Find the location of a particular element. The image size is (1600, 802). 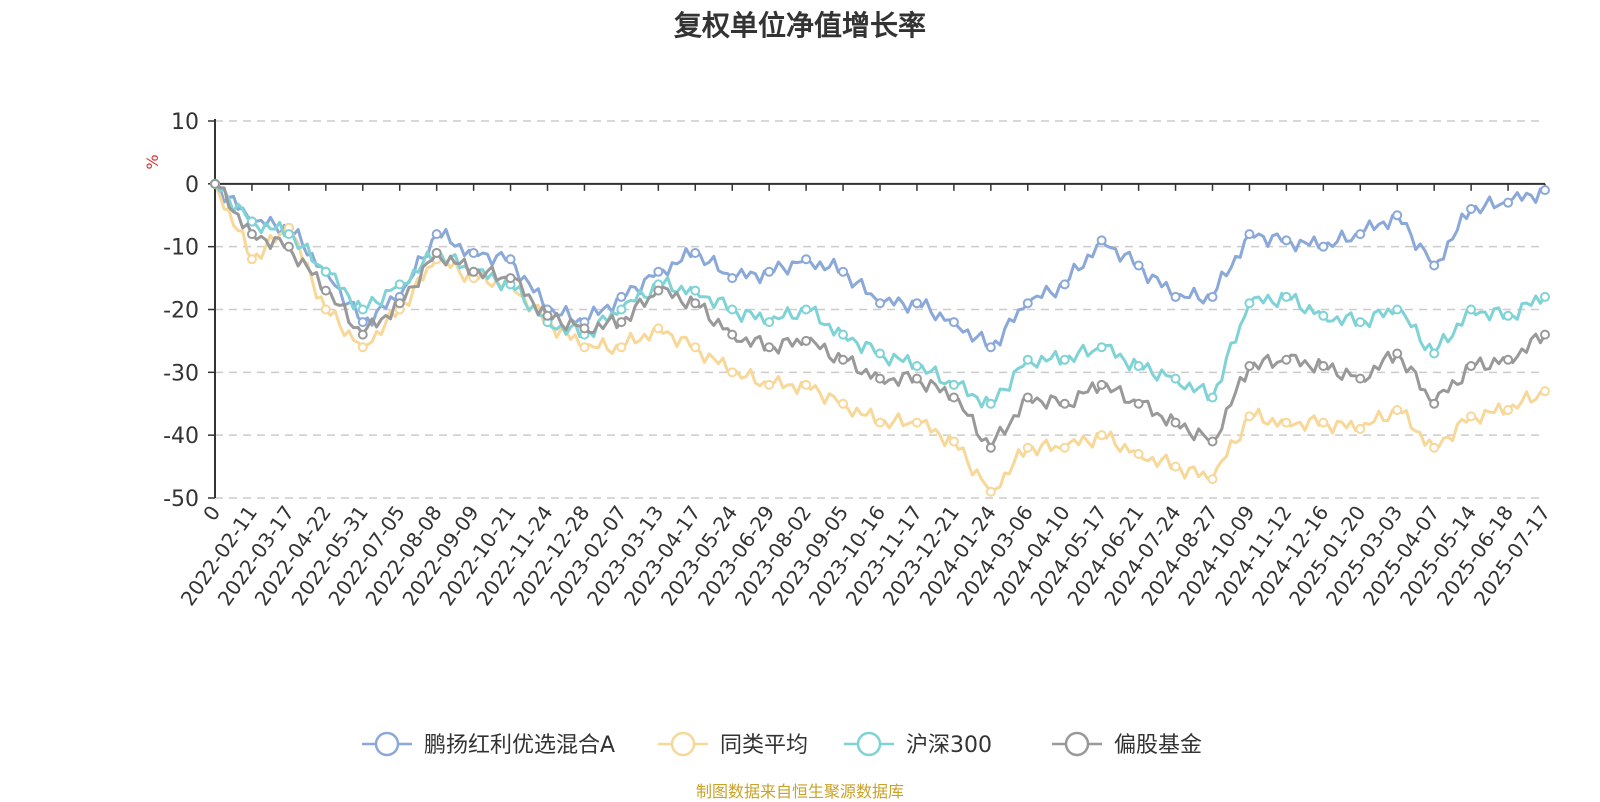

legend-layer: 鹏扬红利优选混合A 同类平均 沪深300 偏股基金 is located at coordinates (782, 744).